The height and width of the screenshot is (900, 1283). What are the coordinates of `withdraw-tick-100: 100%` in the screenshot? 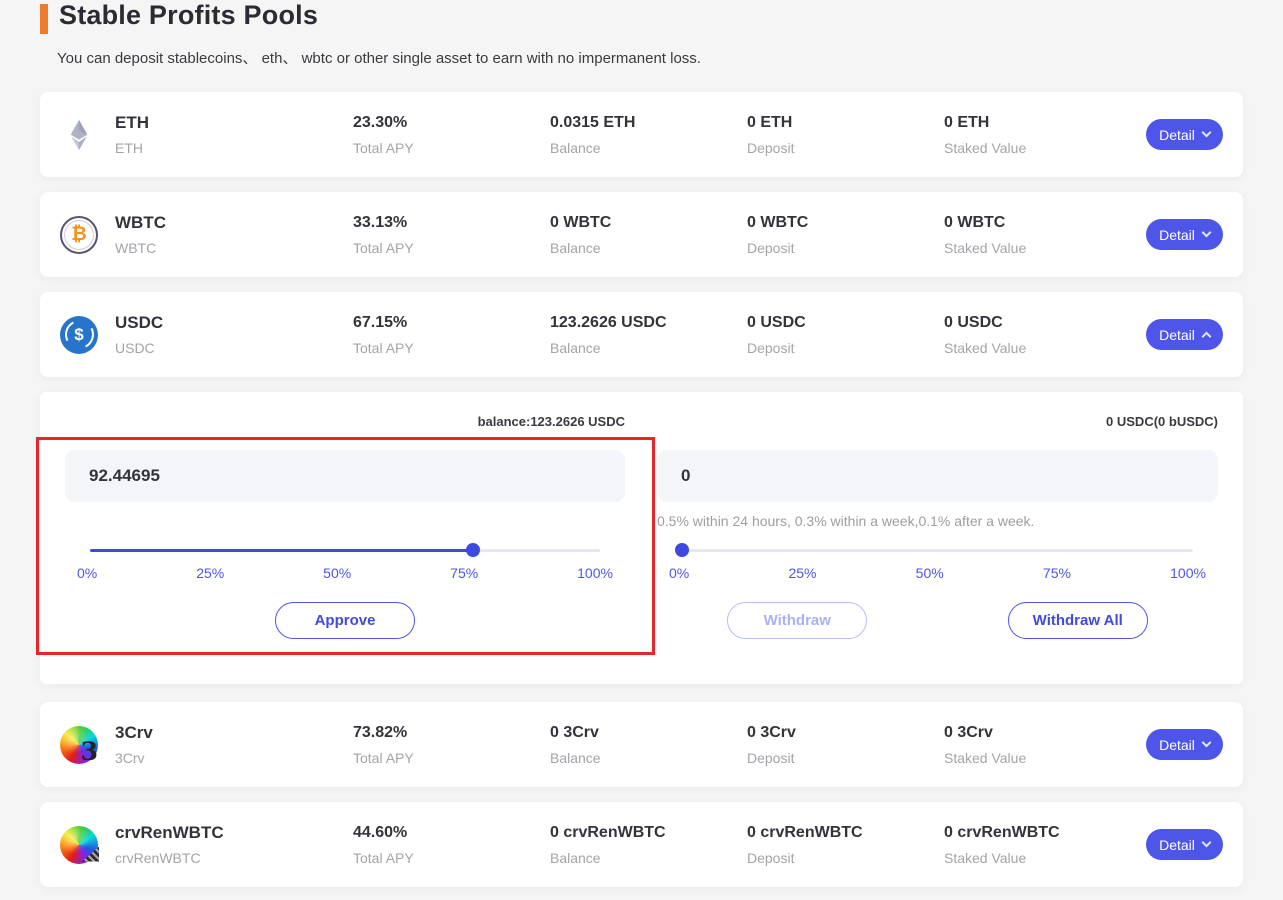 It's located at (1188, 573).